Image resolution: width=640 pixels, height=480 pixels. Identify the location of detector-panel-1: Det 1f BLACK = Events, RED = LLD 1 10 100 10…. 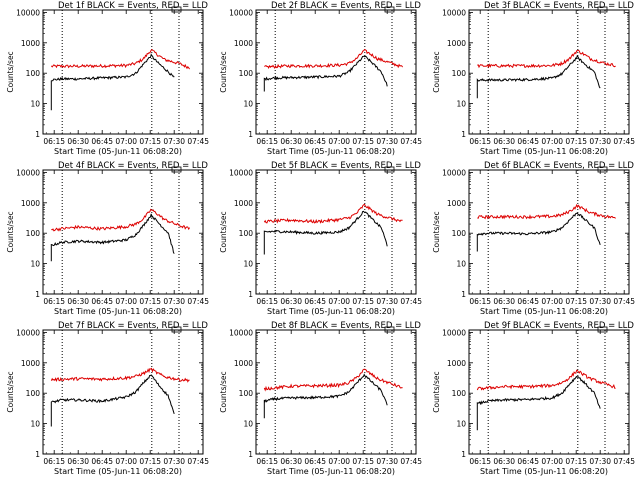
(107, 78).